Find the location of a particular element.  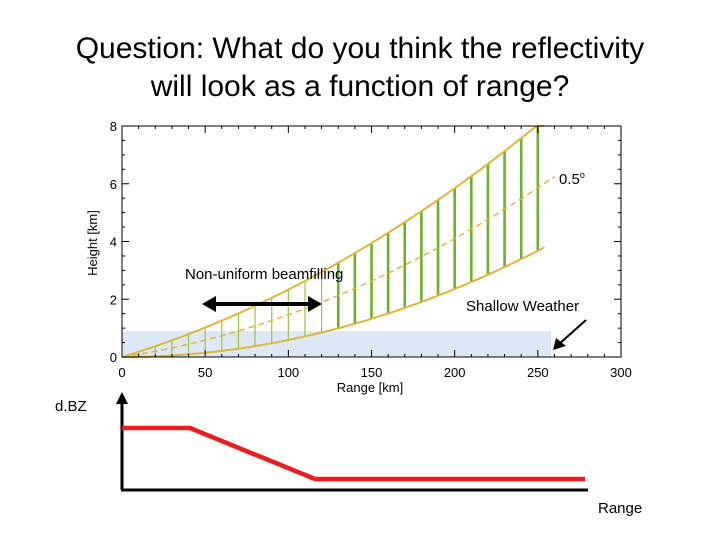

title-line-2: will look as a function of range? is located at coordinates (360, 86).